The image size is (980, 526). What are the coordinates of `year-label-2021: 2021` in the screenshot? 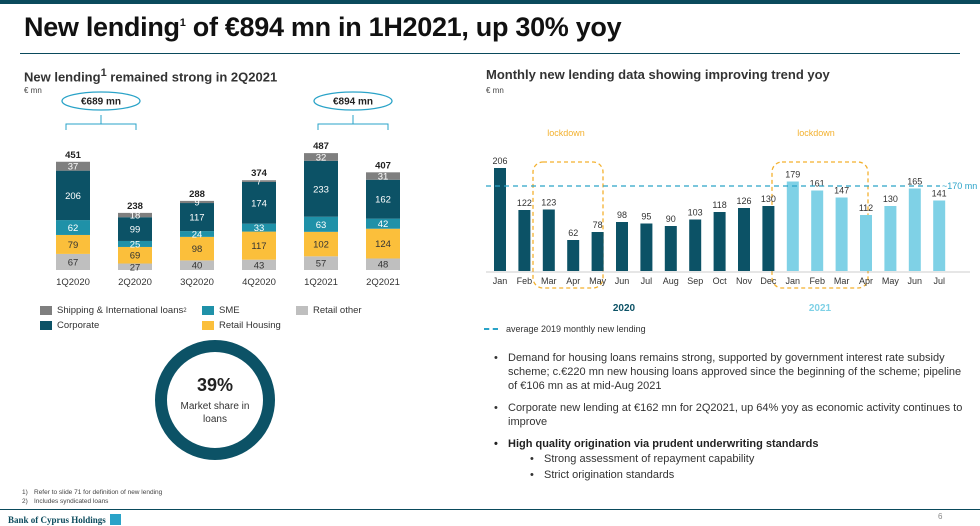 It's located at (820, 308).